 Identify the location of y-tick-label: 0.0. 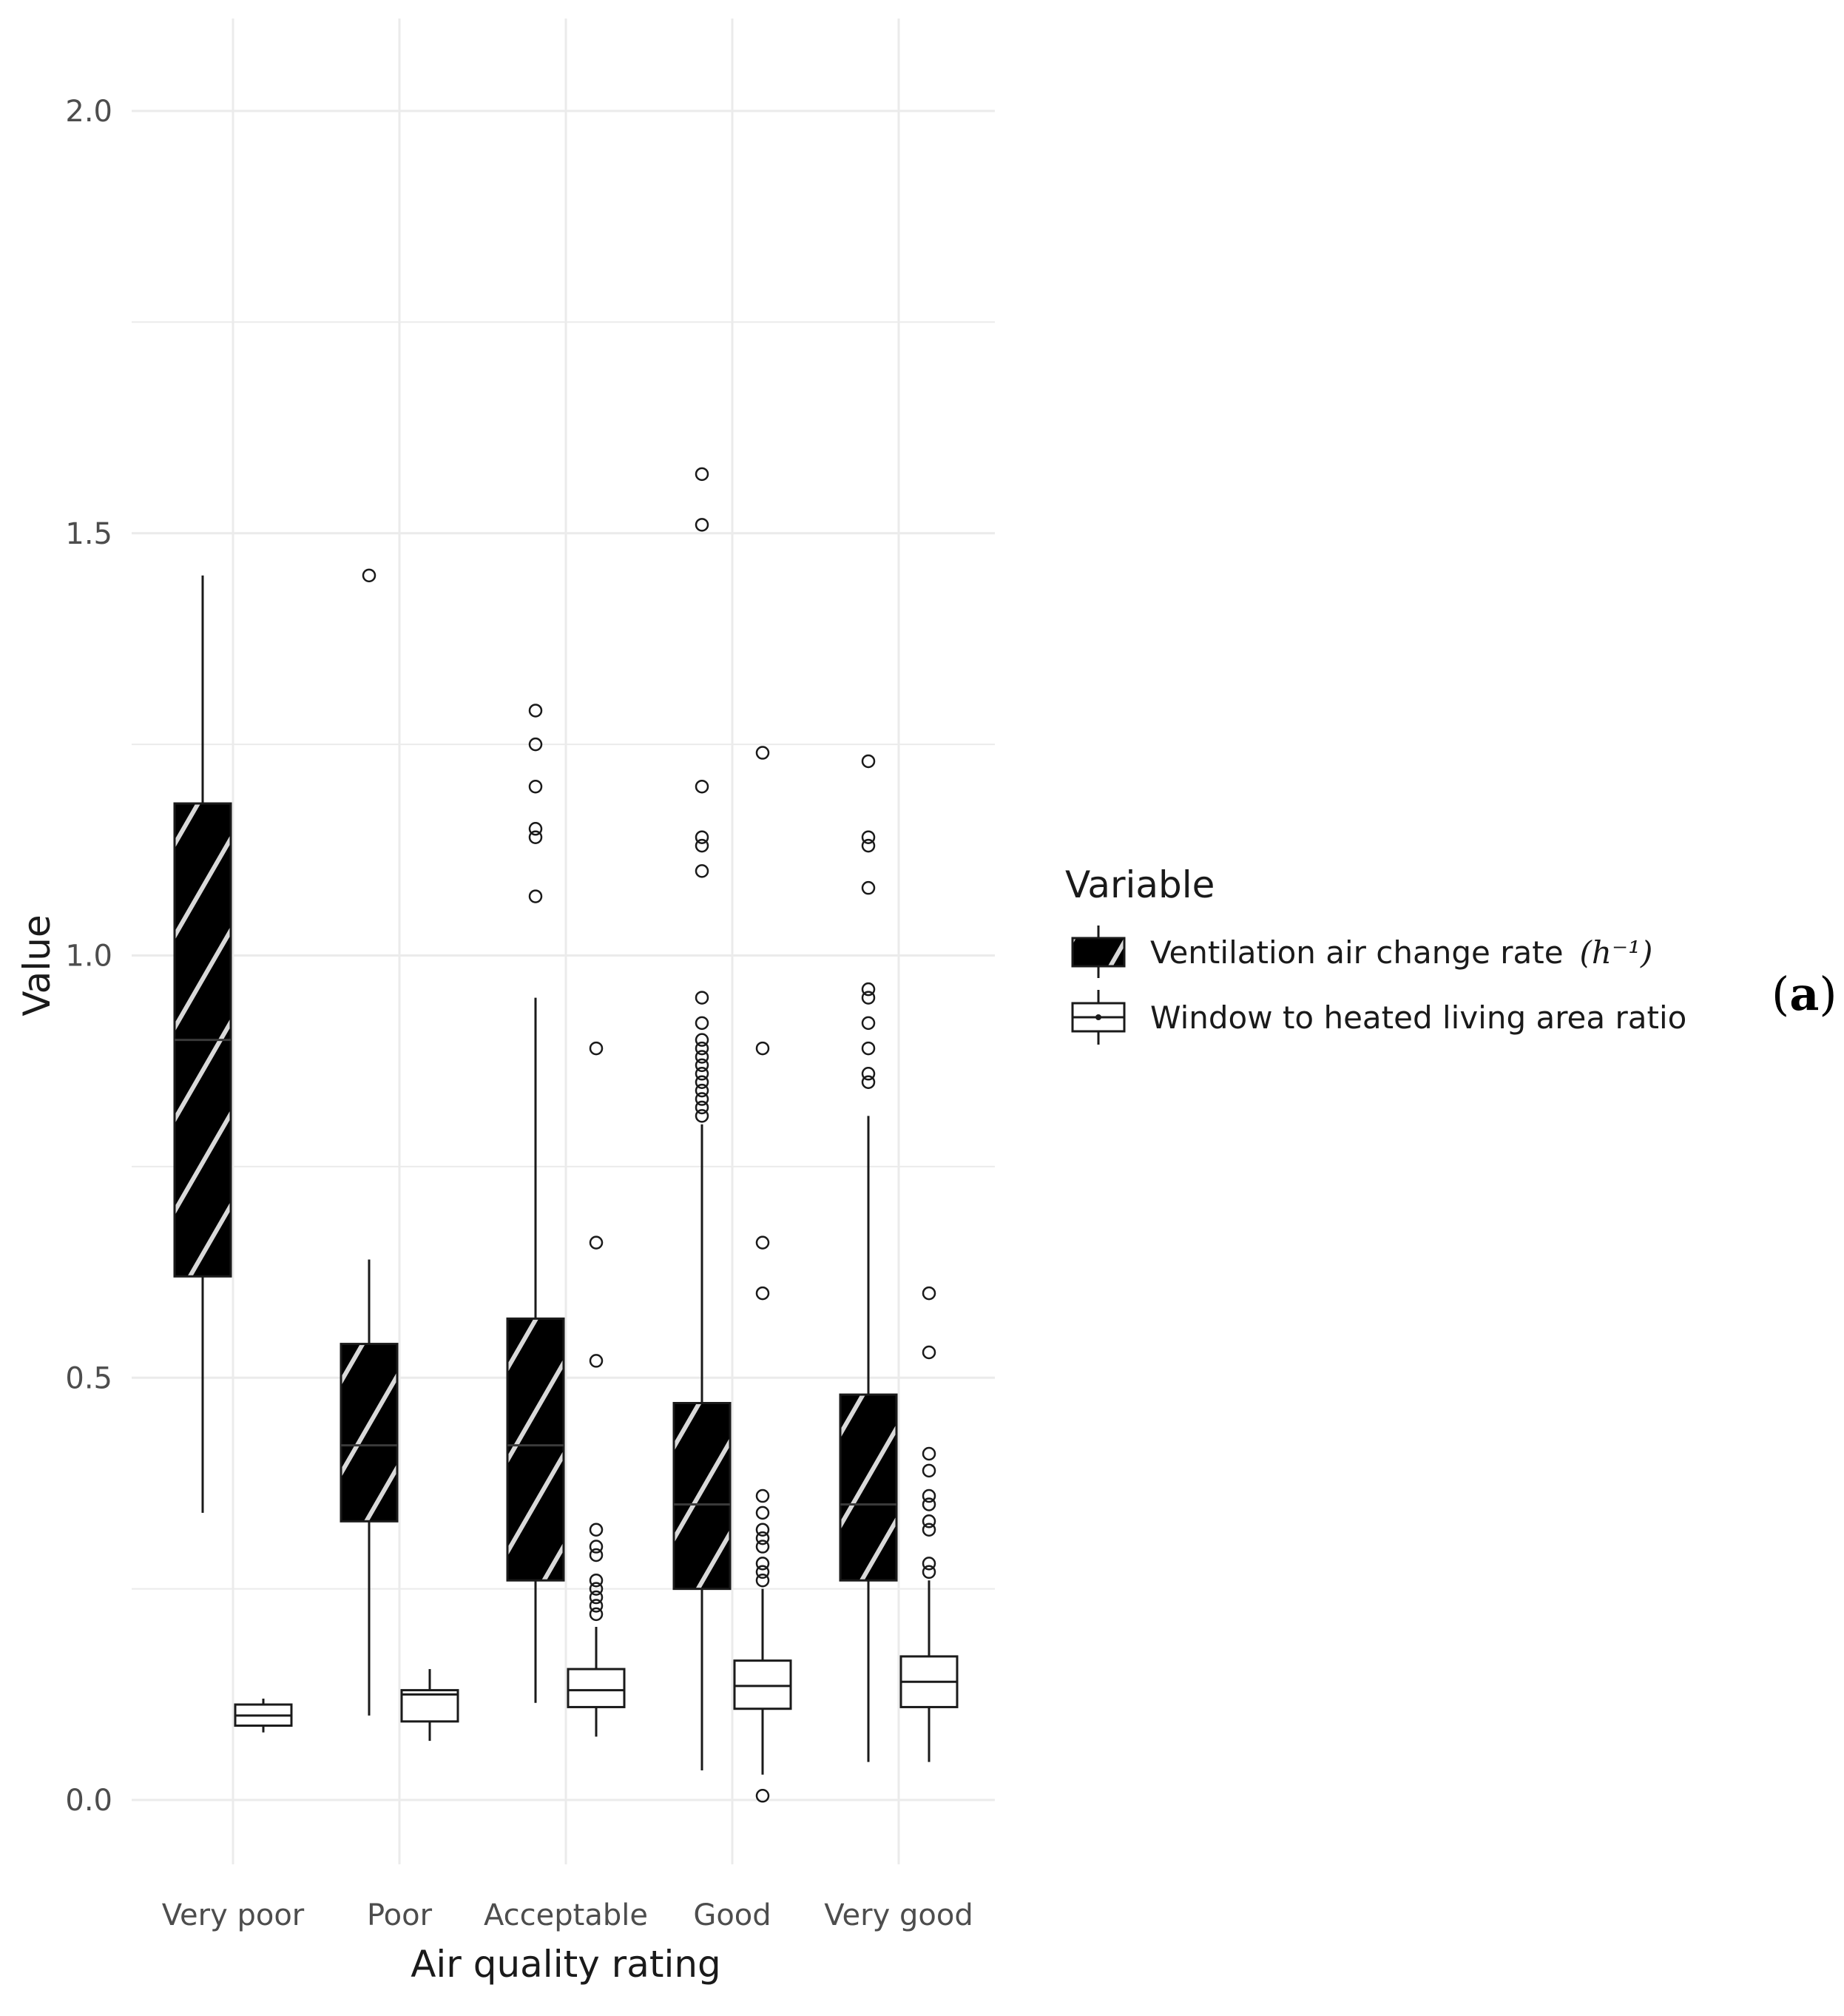
(88, 1801).